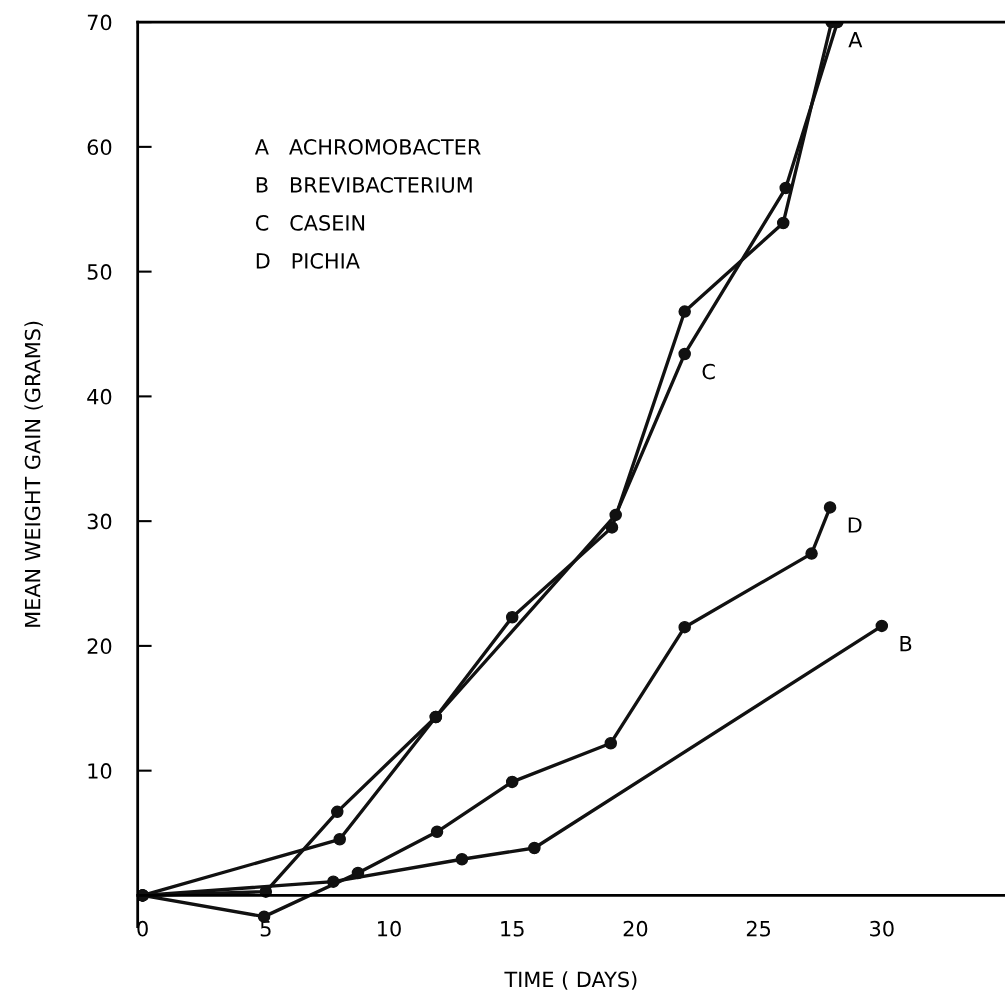 Image resolution: width=1005 pixels, height=1005 pixels. Describe the element at coordinates (635, 928) in the screenshot. I see `x-tick-label: 20` at that location.